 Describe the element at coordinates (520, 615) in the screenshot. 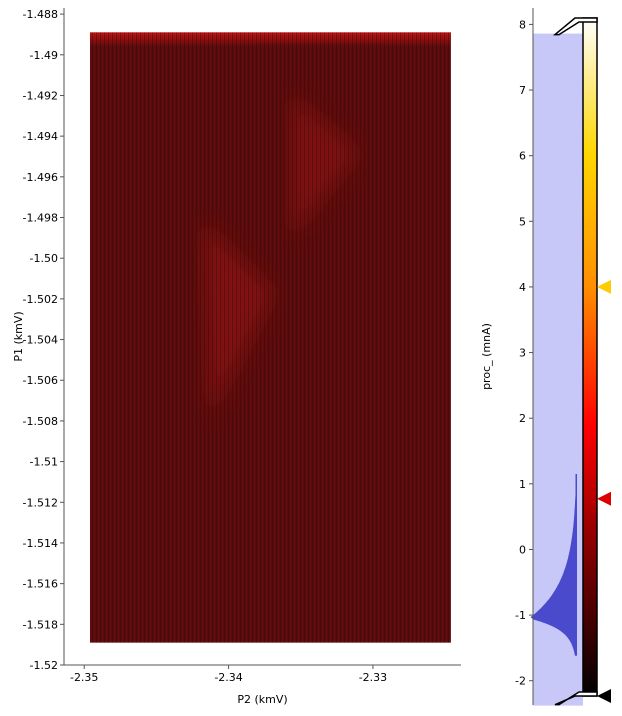

I see `colorbar-tick-label: -1` at that location.